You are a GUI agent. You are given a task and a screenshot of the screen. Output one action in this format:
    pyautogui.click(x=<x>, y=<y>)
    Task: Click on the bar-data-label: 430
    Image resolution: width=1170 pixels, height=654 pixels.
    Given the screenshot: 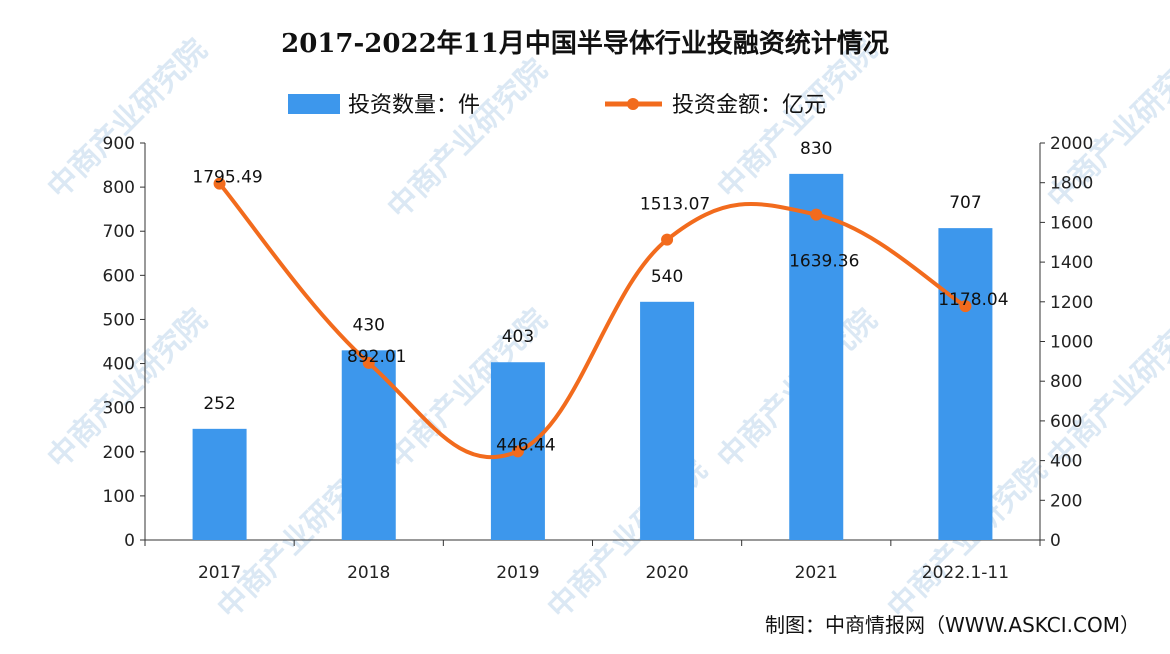 What is the action you would take?
    pyautogui.click(x=369, y=325)
    